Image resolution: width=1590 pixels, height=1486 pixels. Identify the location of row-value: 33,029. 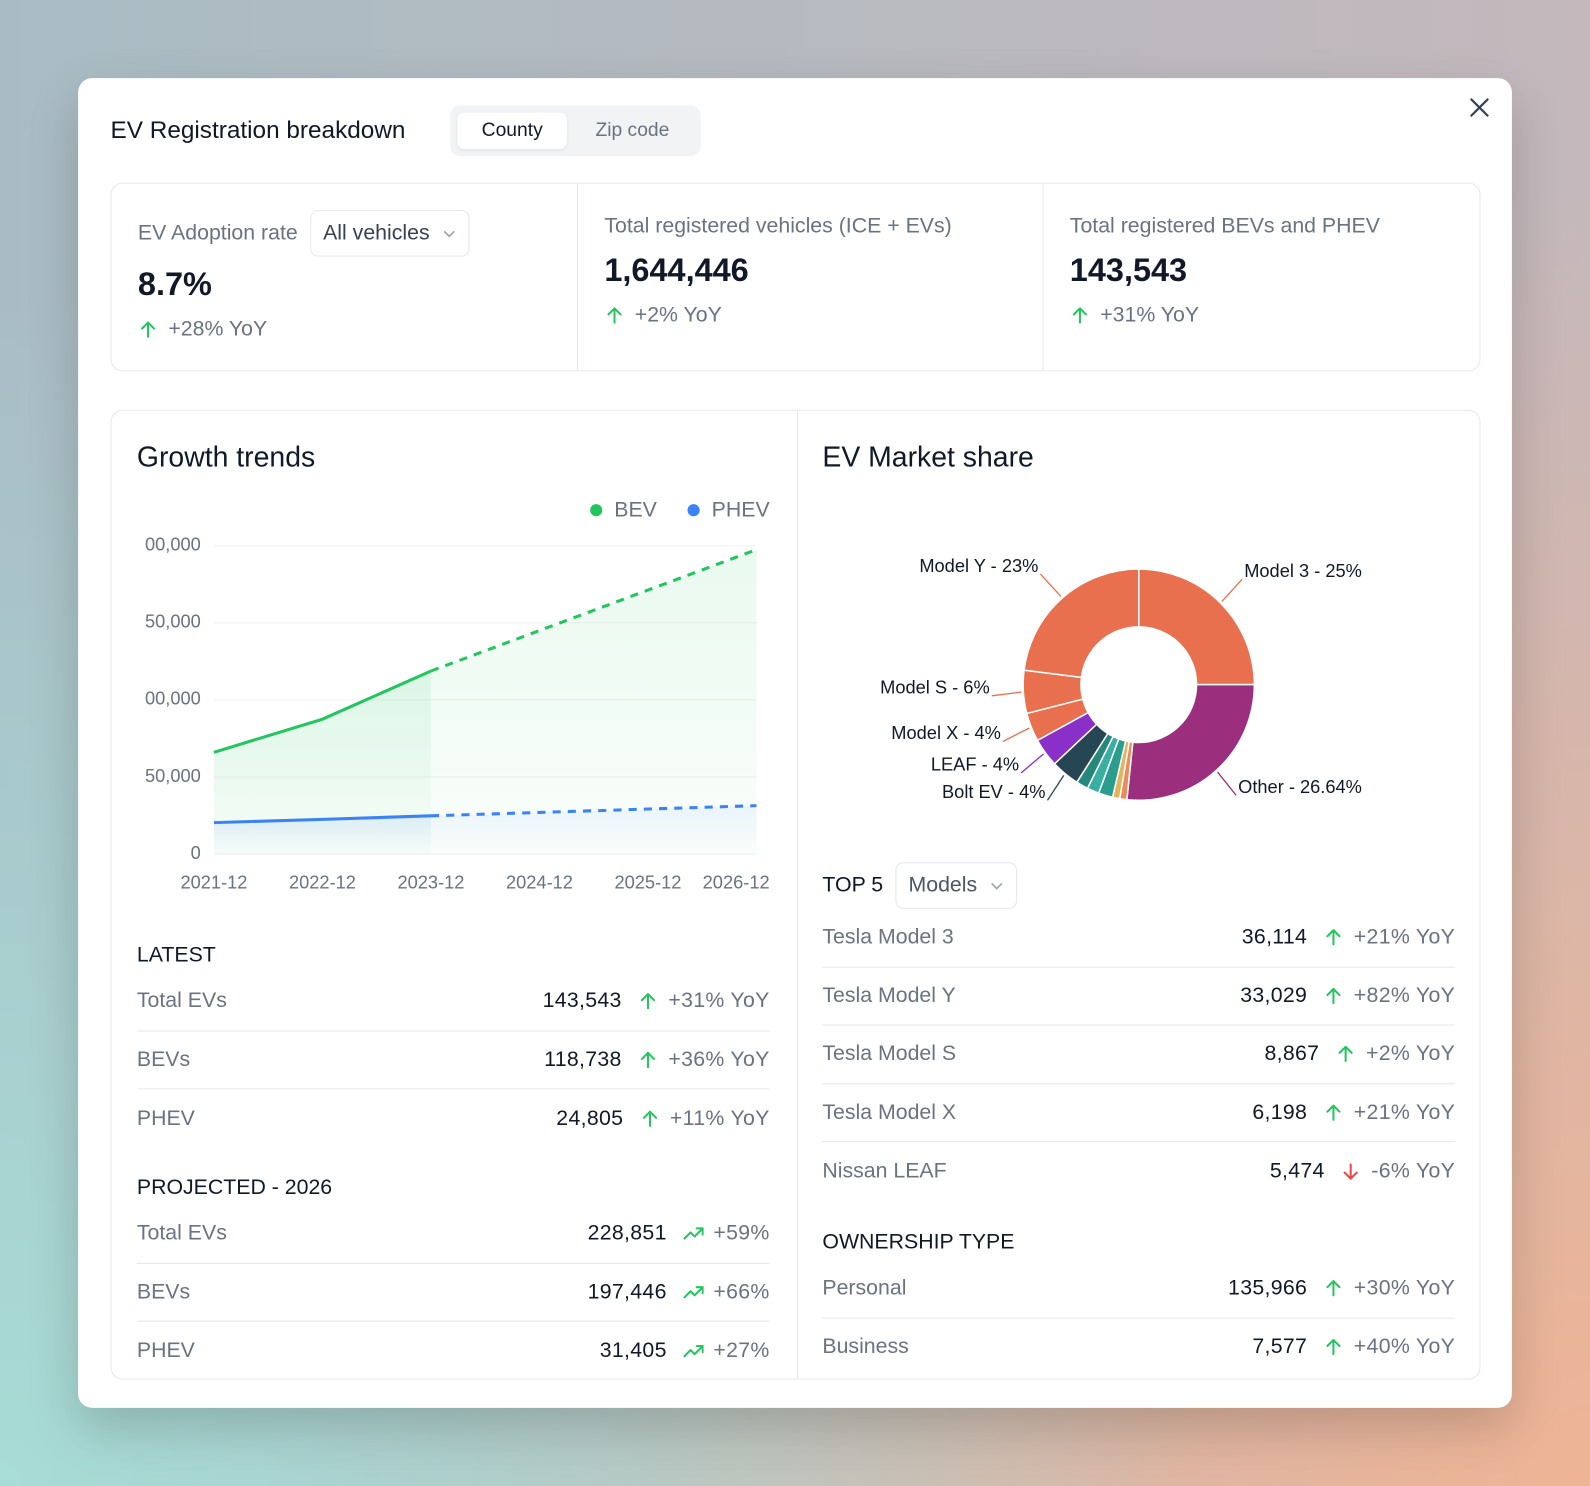
(1274, 995).